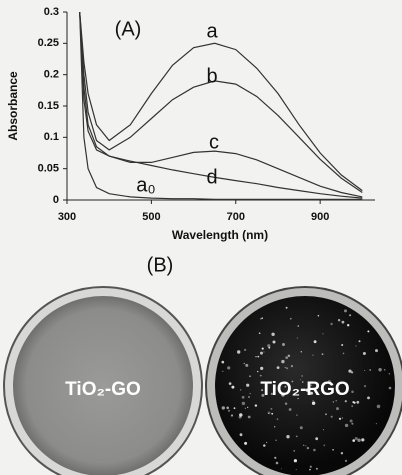  What do you see at coordinates (236, 217) in the screenshot?
I see `x-tick-label: 700` at bounding box center [236, 217].